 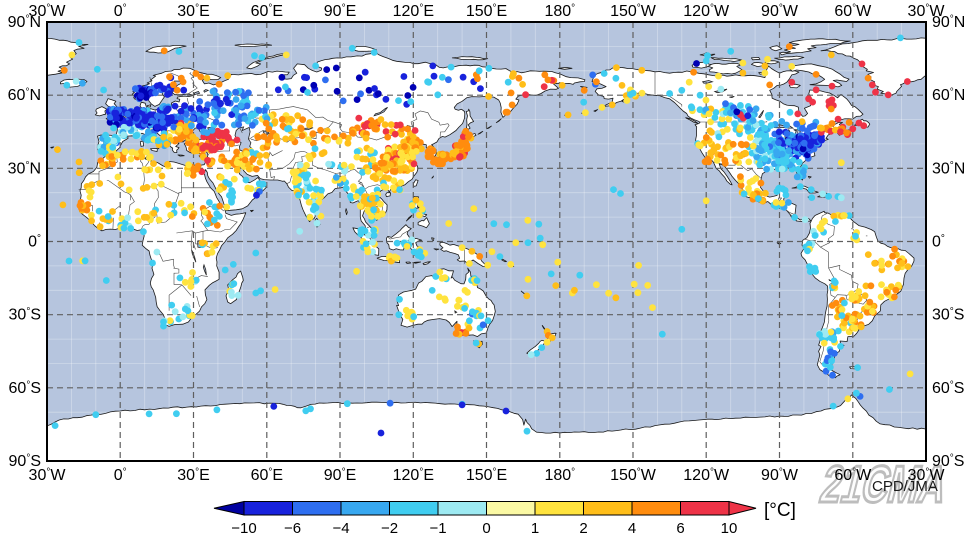 What do you see at coordinates (243, 528) in the screenshot?
I see `svg-text: −10` at bounding box center [243, 528].